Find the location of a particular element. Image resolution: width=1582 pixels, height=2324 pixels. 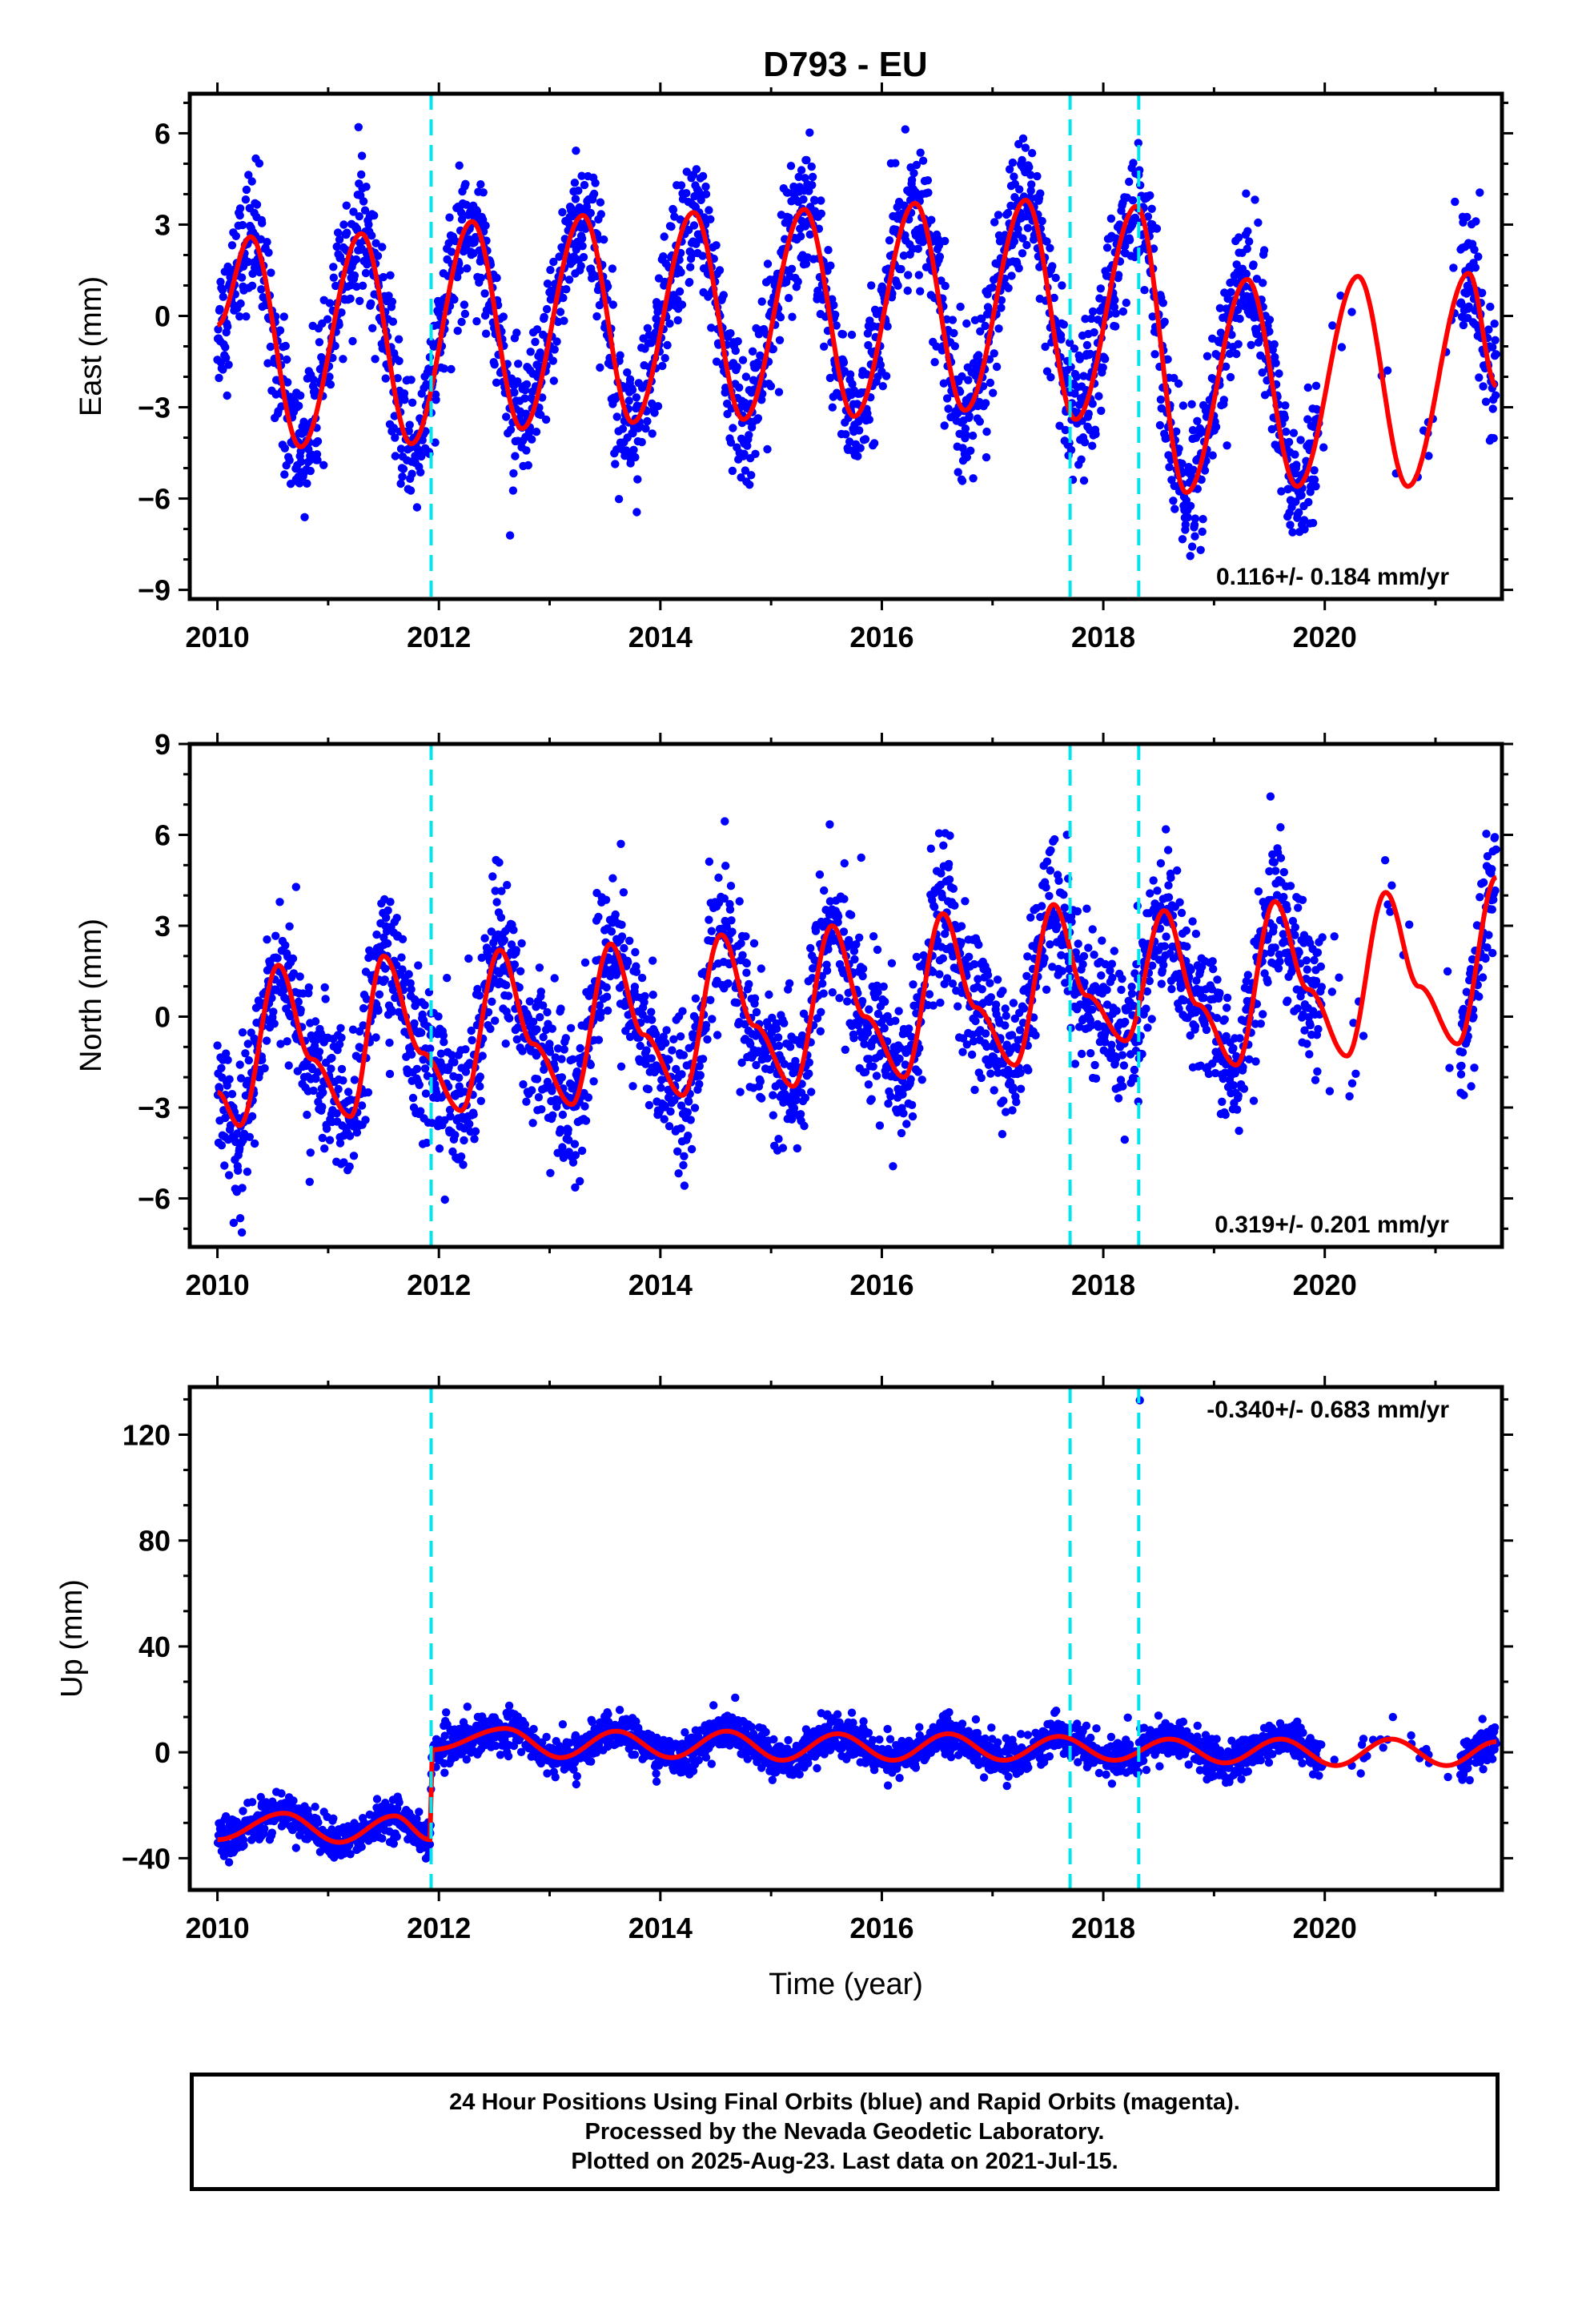

y-tick-label: −9 is located at coordinates (154, 590).